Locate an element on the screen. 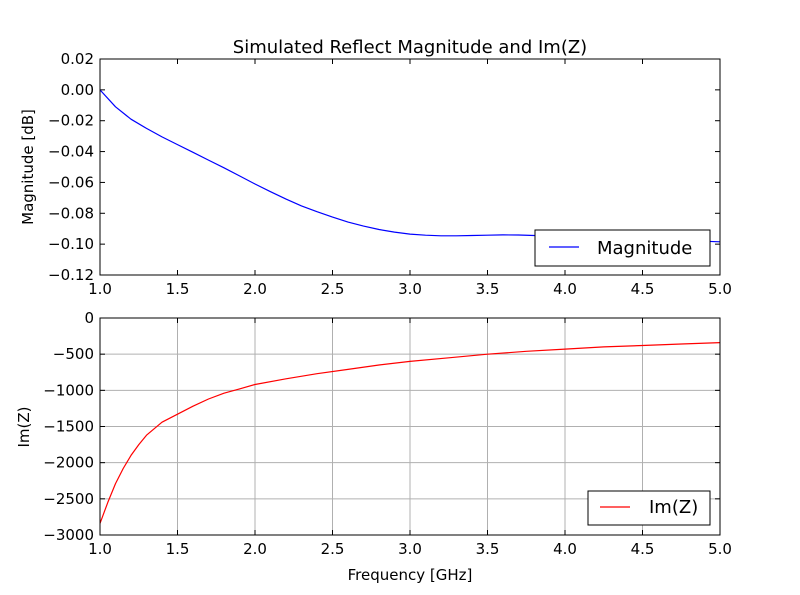  y-tick-label: 0 is located at coordinates (89, 318).